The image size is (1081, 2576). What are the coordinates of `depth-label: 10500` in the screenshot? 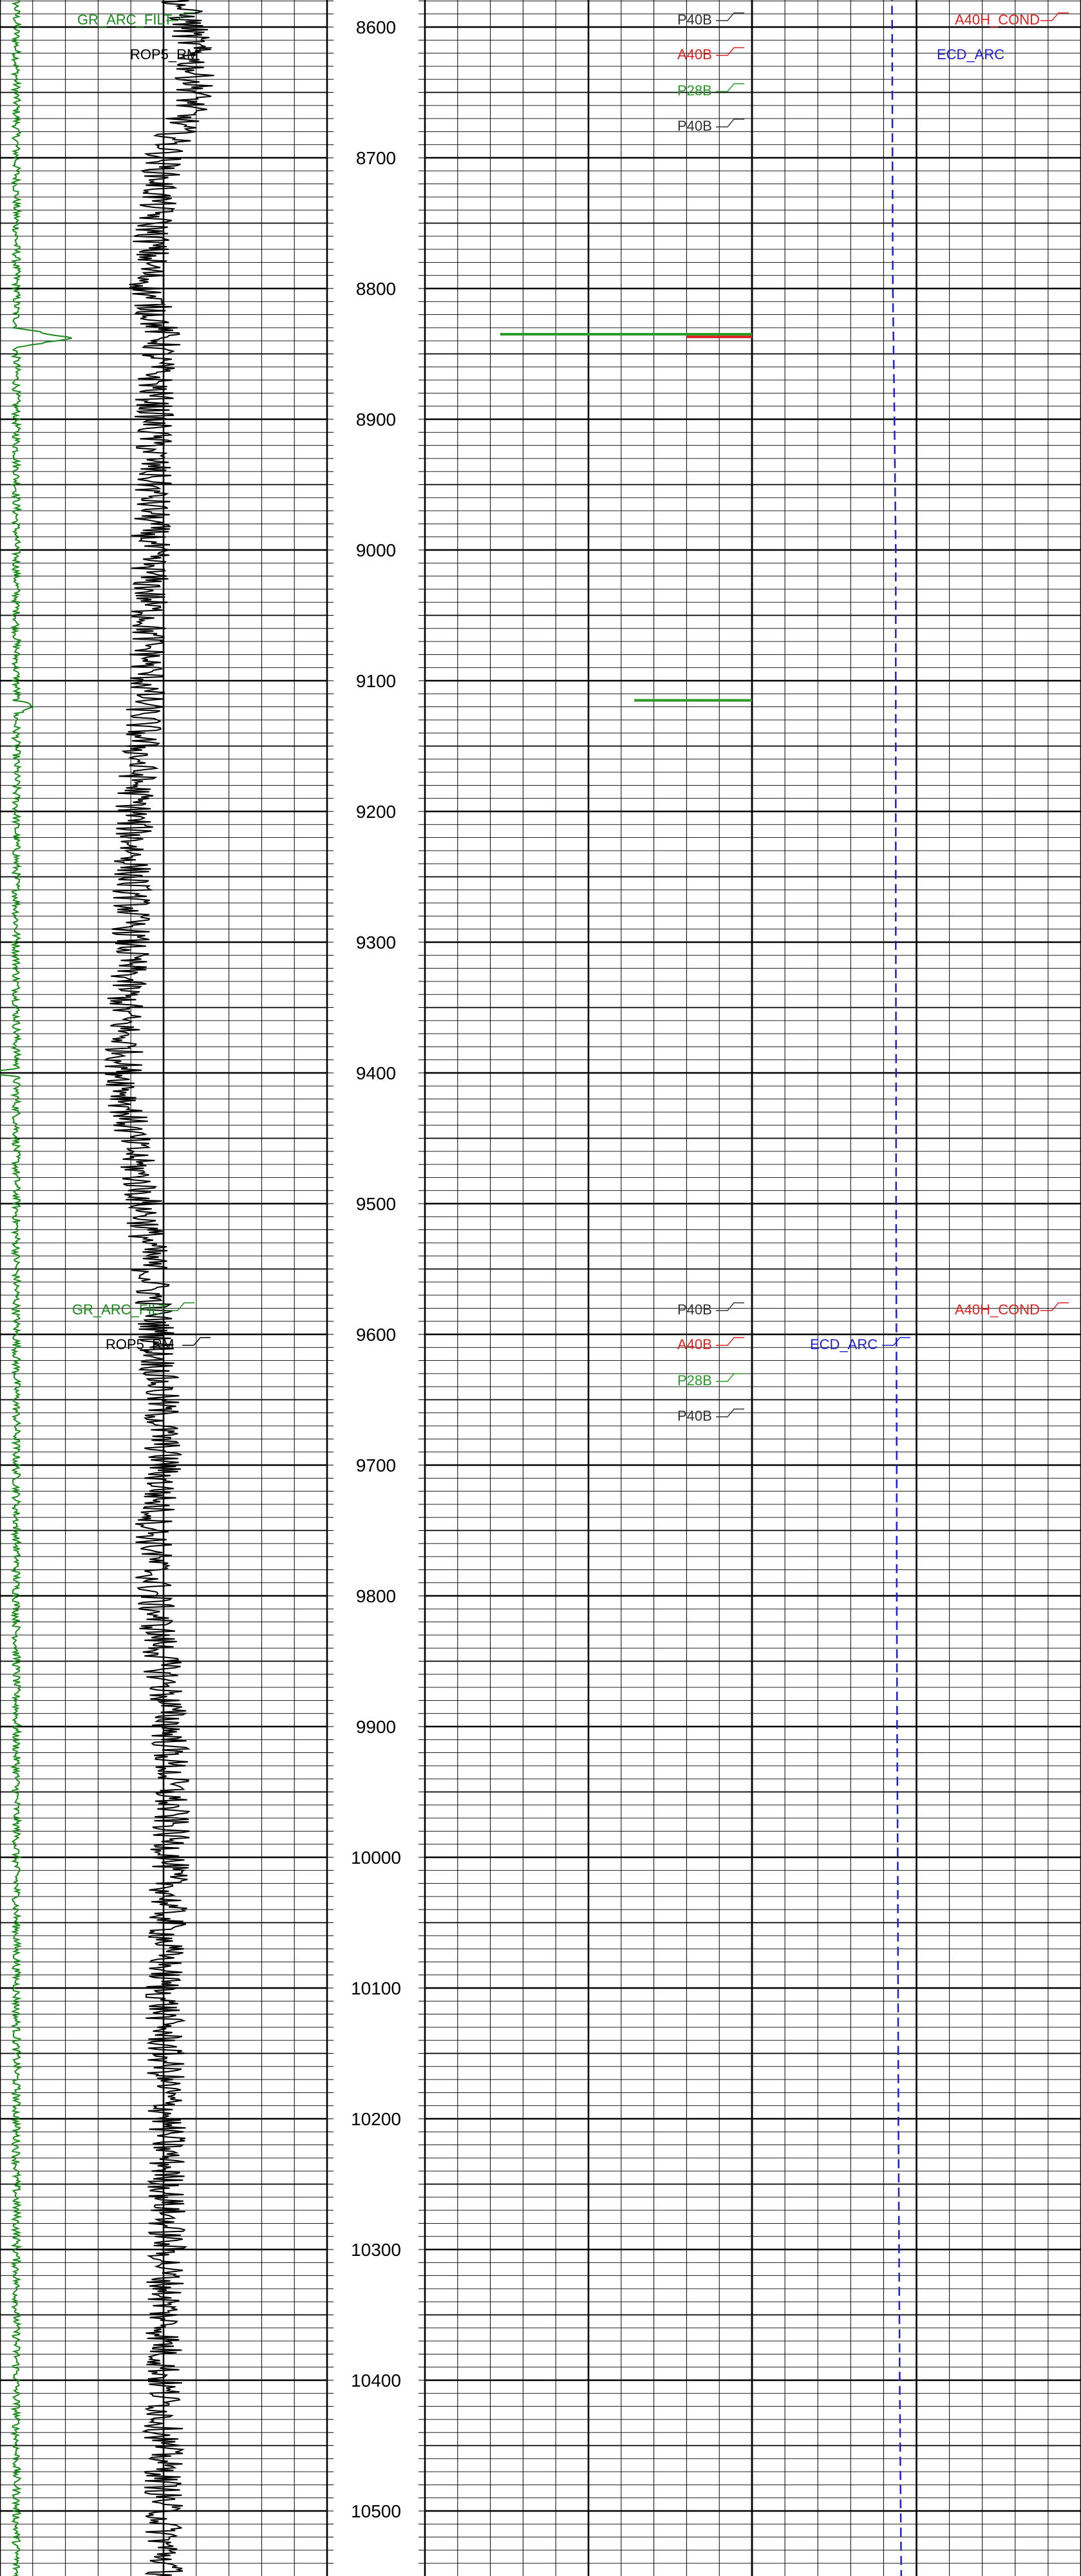 It's located at (376, 2511).